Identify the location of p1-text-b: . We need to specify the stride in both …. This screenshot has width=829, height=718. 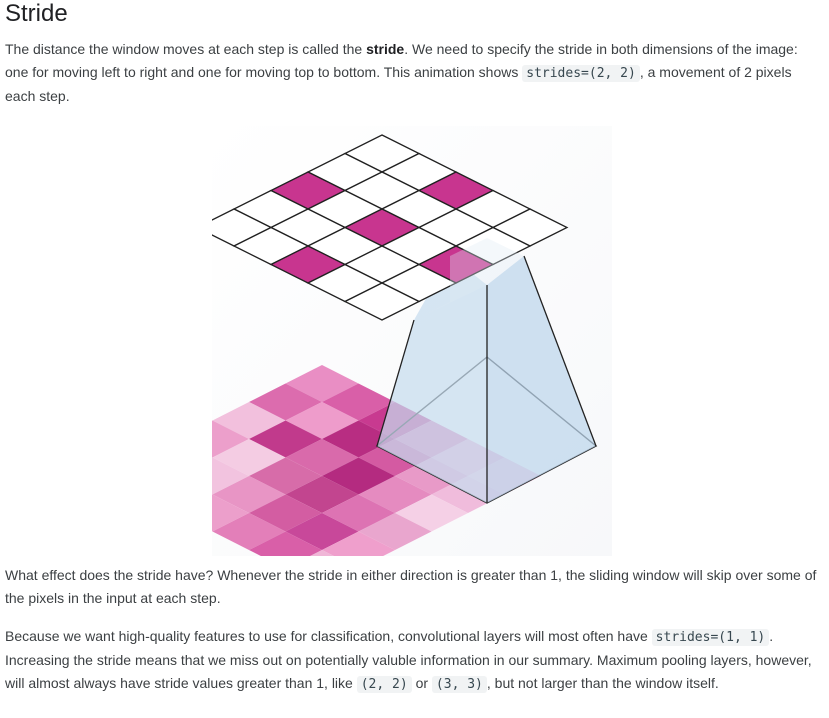
(401, 60).